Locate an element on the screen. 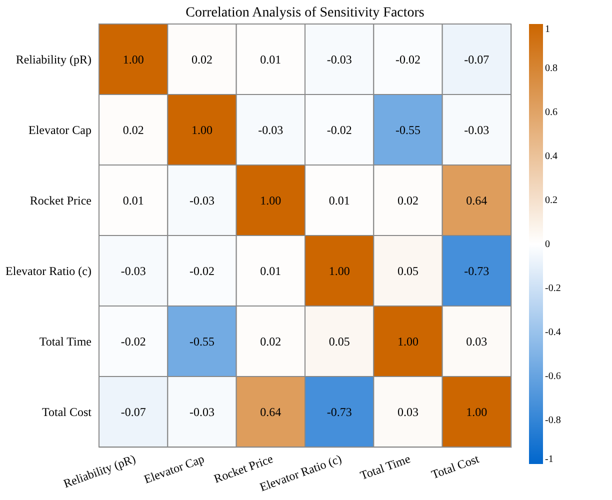 The height and width of the screenshot is (500, 612). y-tick-label: Elevator Cap is located at coordinates (60, 129).